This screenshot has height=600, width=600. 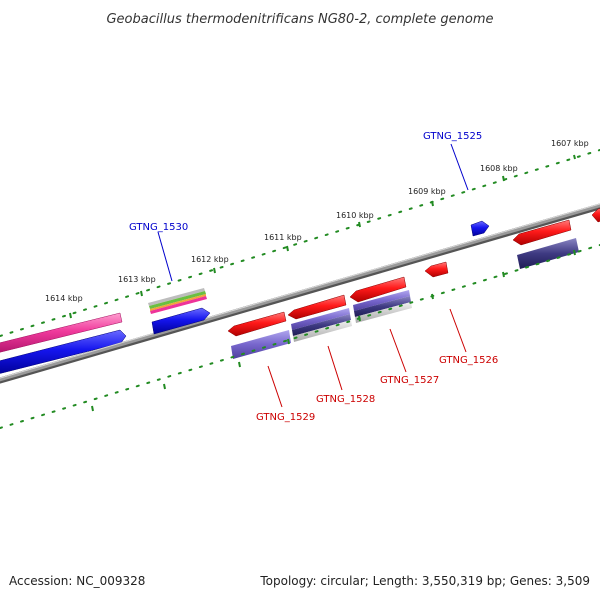 I want to click on gene-label-gtng-1530: GTNG_1530, so click(x=158, y=227).